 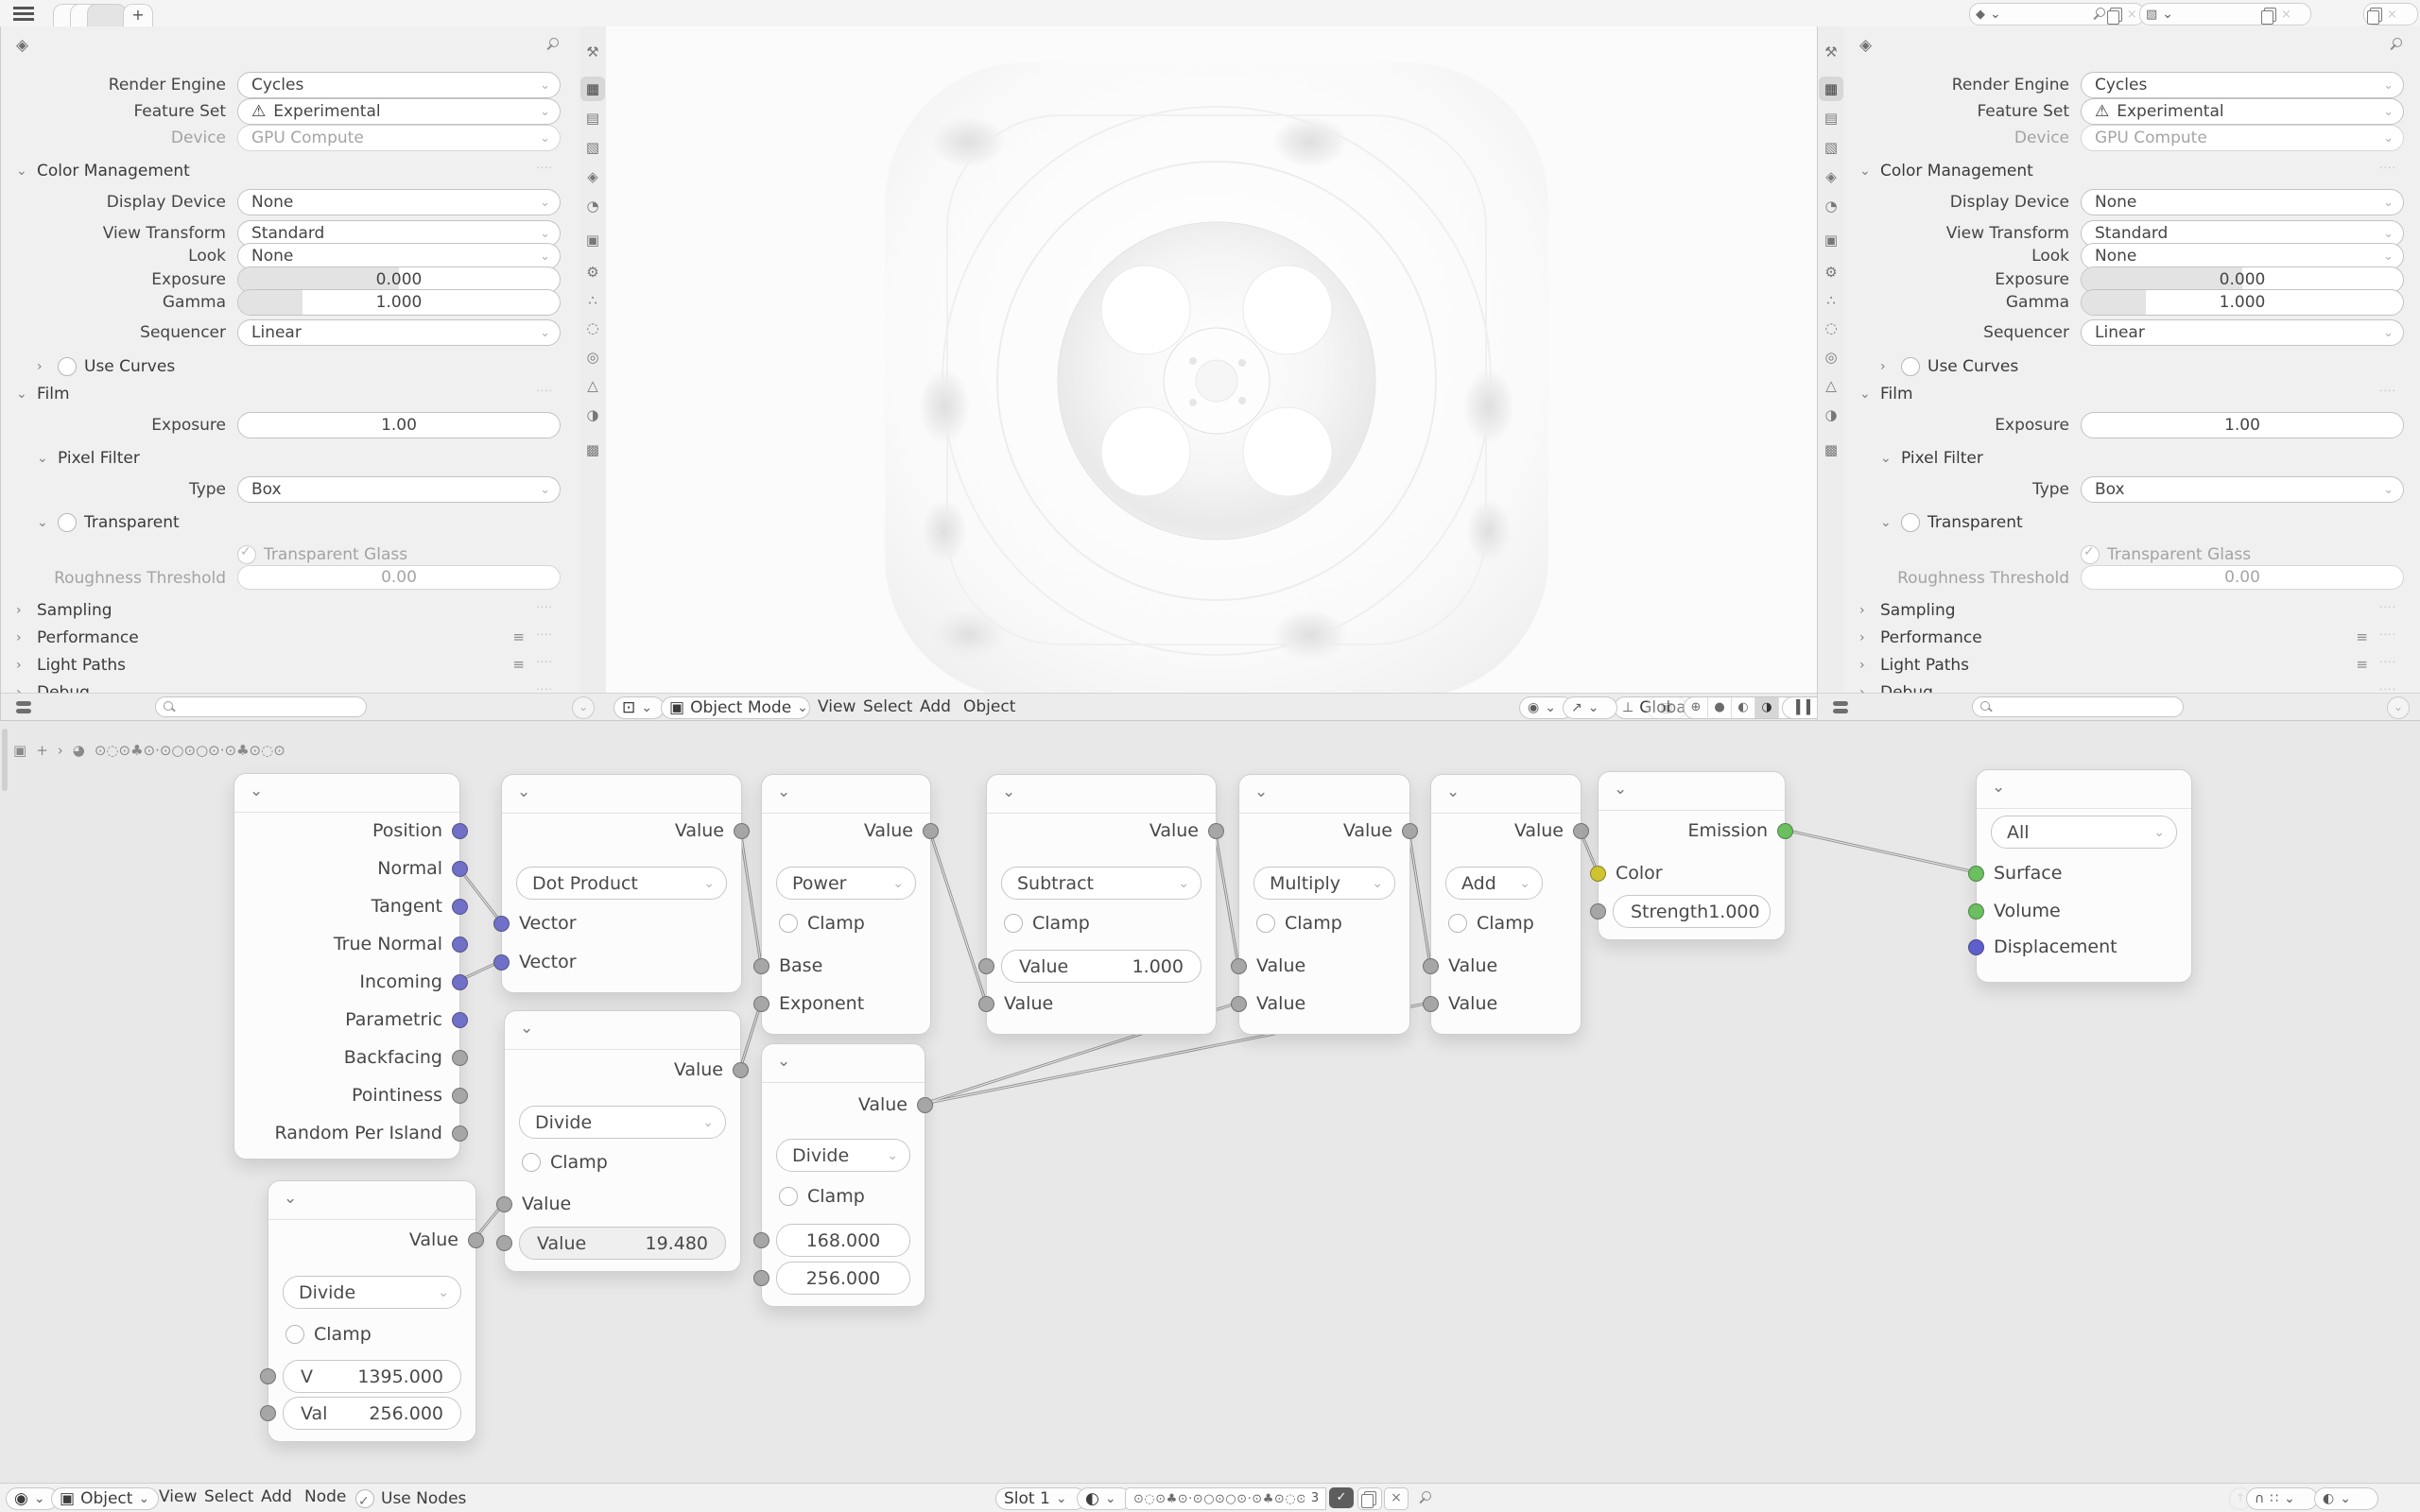 What do you see at coordinates (2282, 1498) in the screenshot?
I see `snap-group: ∩ ∷ ⌄` at bounding box center [2282, 1498].